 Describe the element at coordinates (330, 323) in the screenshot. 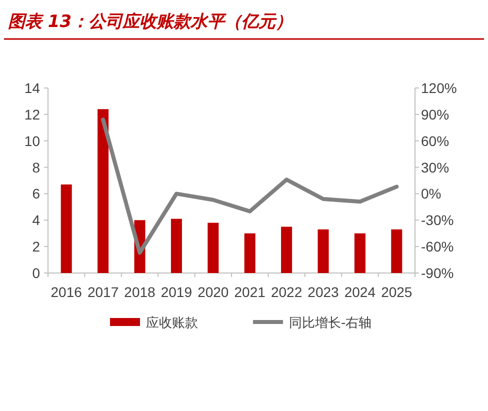

I see `legend-label: 同比增长-右轴` at that location.